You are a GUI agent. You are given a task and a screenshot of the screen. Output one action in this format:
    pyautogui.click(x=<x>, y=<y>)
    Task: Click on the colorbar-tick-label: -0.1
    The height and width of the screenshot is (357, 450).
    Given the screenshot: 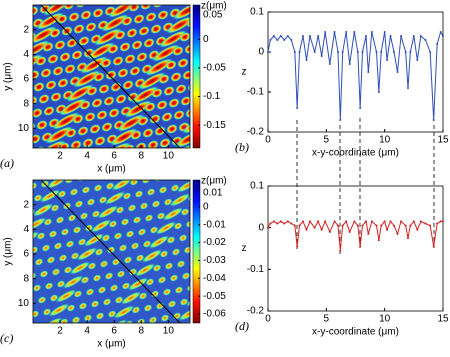 What is the action you would take?
    pyautogui.click(x=212, y=96)
    